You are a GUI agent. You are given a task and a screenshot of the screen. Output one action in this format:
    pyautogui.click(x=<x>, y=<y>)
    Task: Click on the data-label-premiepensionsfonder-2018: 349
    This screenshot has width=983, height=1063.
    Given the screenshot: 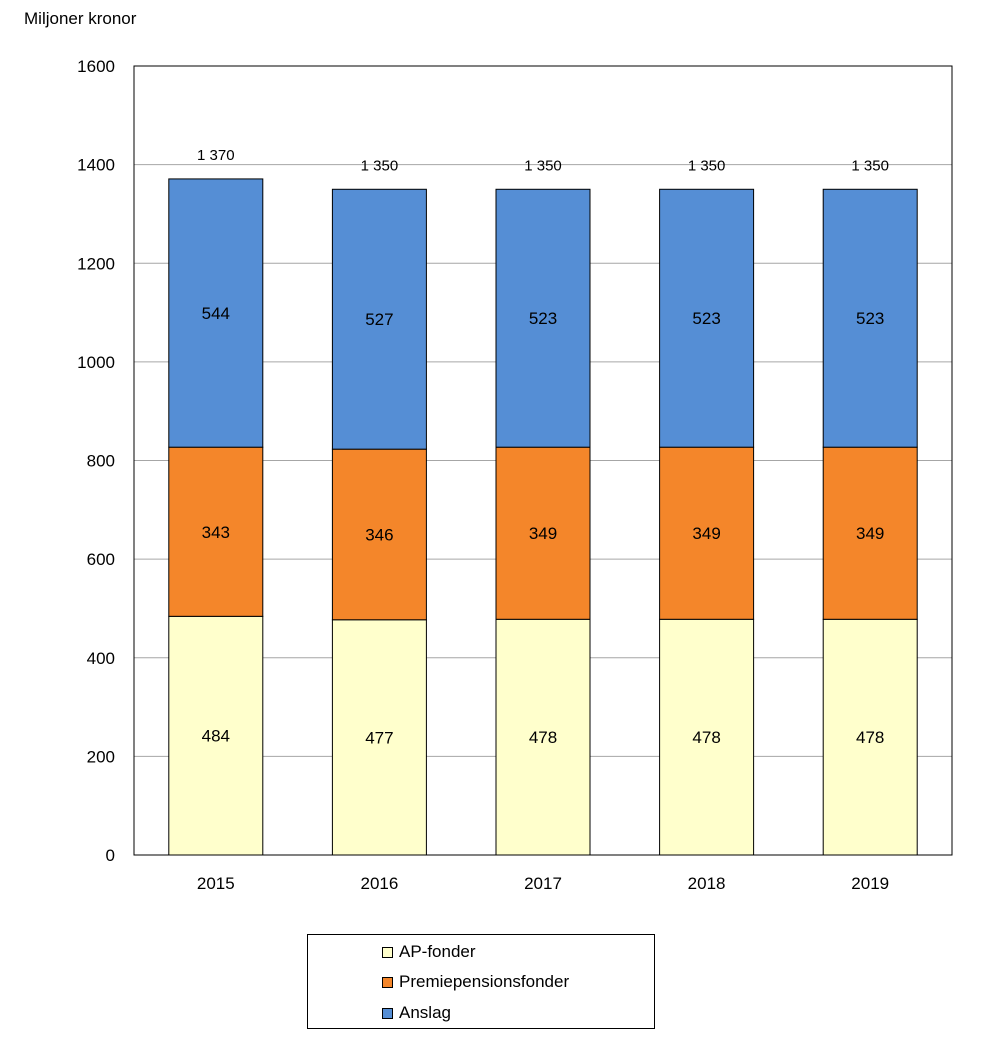 What is the action you would take?
    pyautogui.click(x=706, y=533)
    